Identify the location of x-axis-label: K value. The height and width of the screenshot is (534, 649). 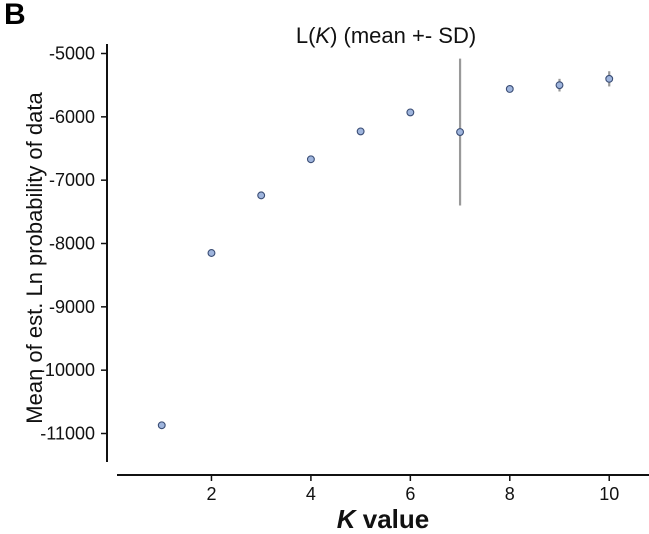
(383, 519).